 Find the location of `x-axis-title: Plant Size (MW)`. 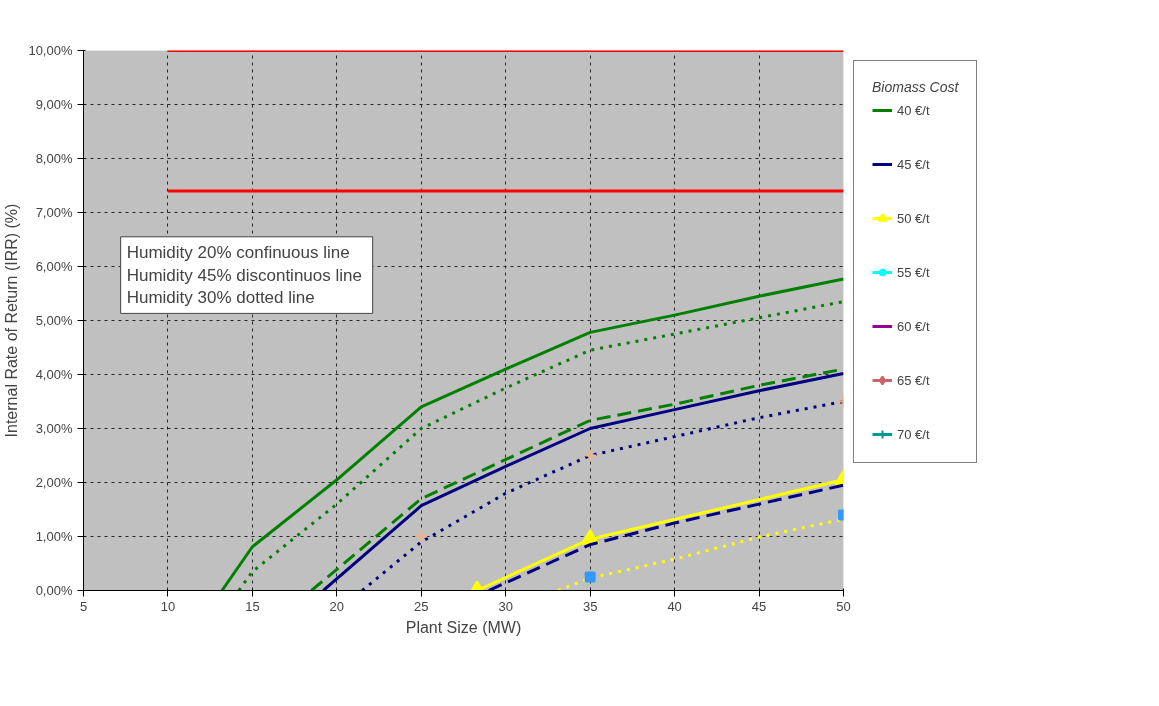

x-axis-title: Plant Size (MW) is located at coordinates (463, 627).